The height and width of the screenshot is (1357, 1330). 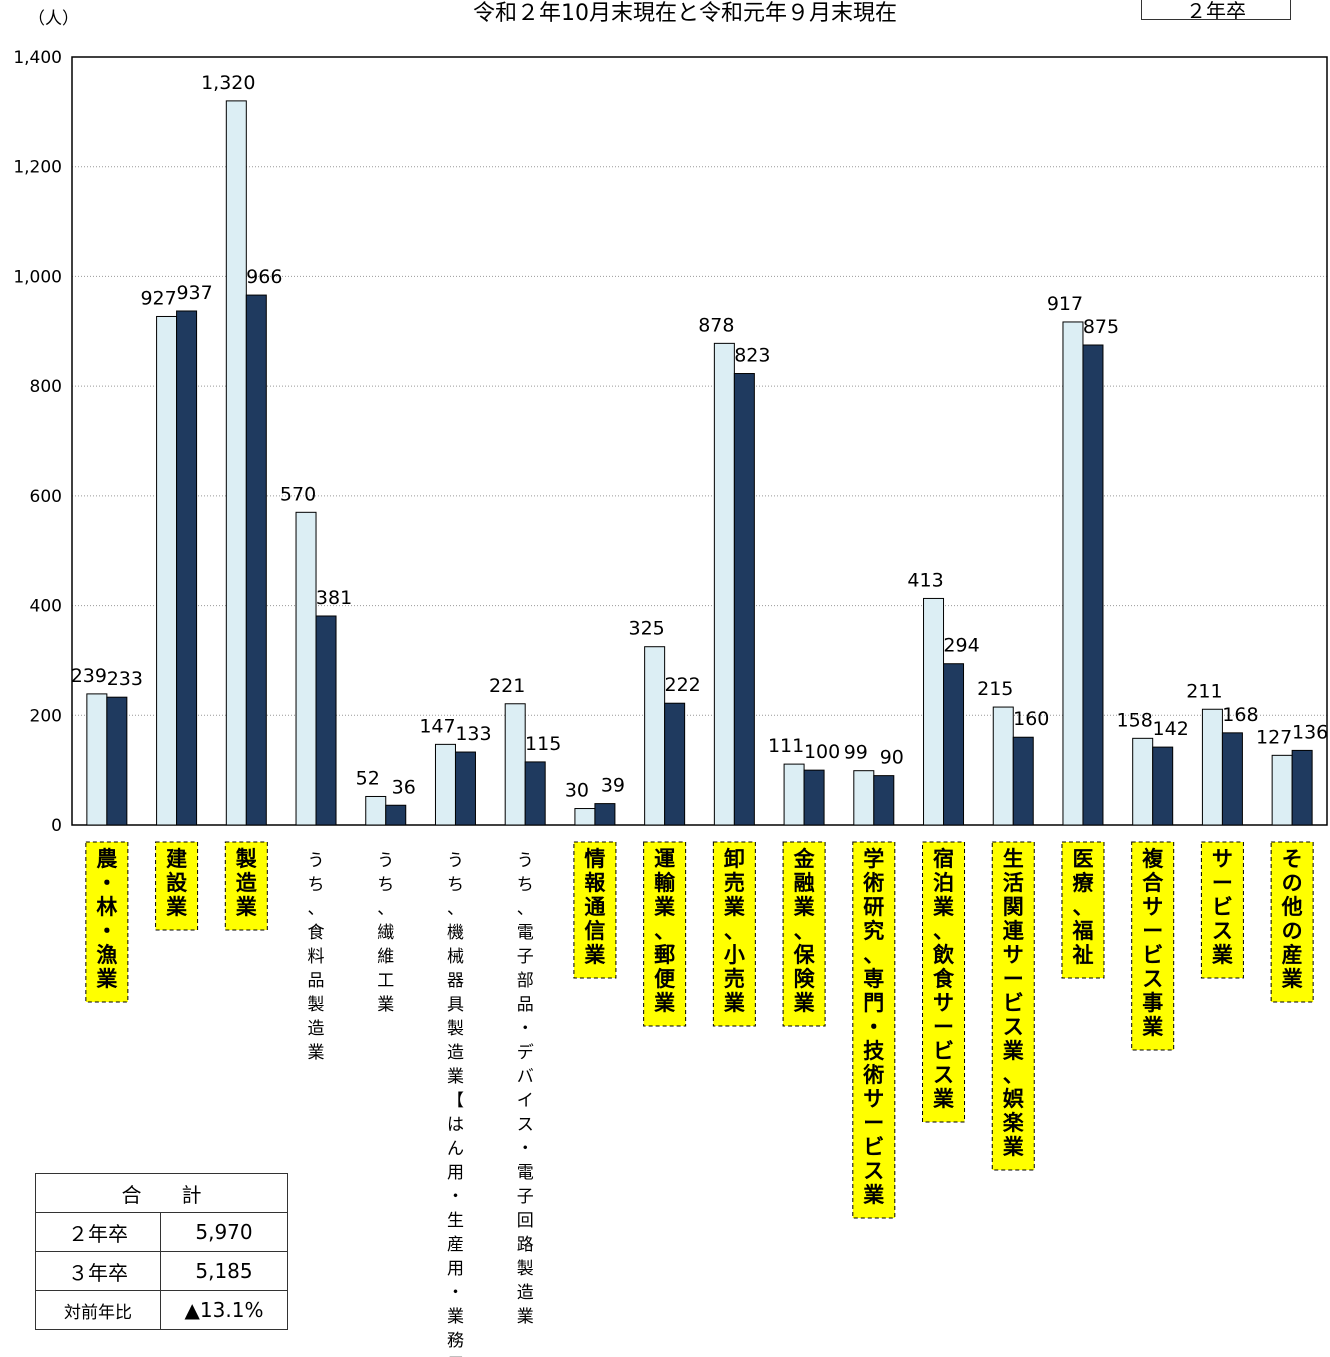 What do you see at coordinates (1240, 715) in the screenshot?
I see `data-label: 168` at bounding box center [1240, 715].